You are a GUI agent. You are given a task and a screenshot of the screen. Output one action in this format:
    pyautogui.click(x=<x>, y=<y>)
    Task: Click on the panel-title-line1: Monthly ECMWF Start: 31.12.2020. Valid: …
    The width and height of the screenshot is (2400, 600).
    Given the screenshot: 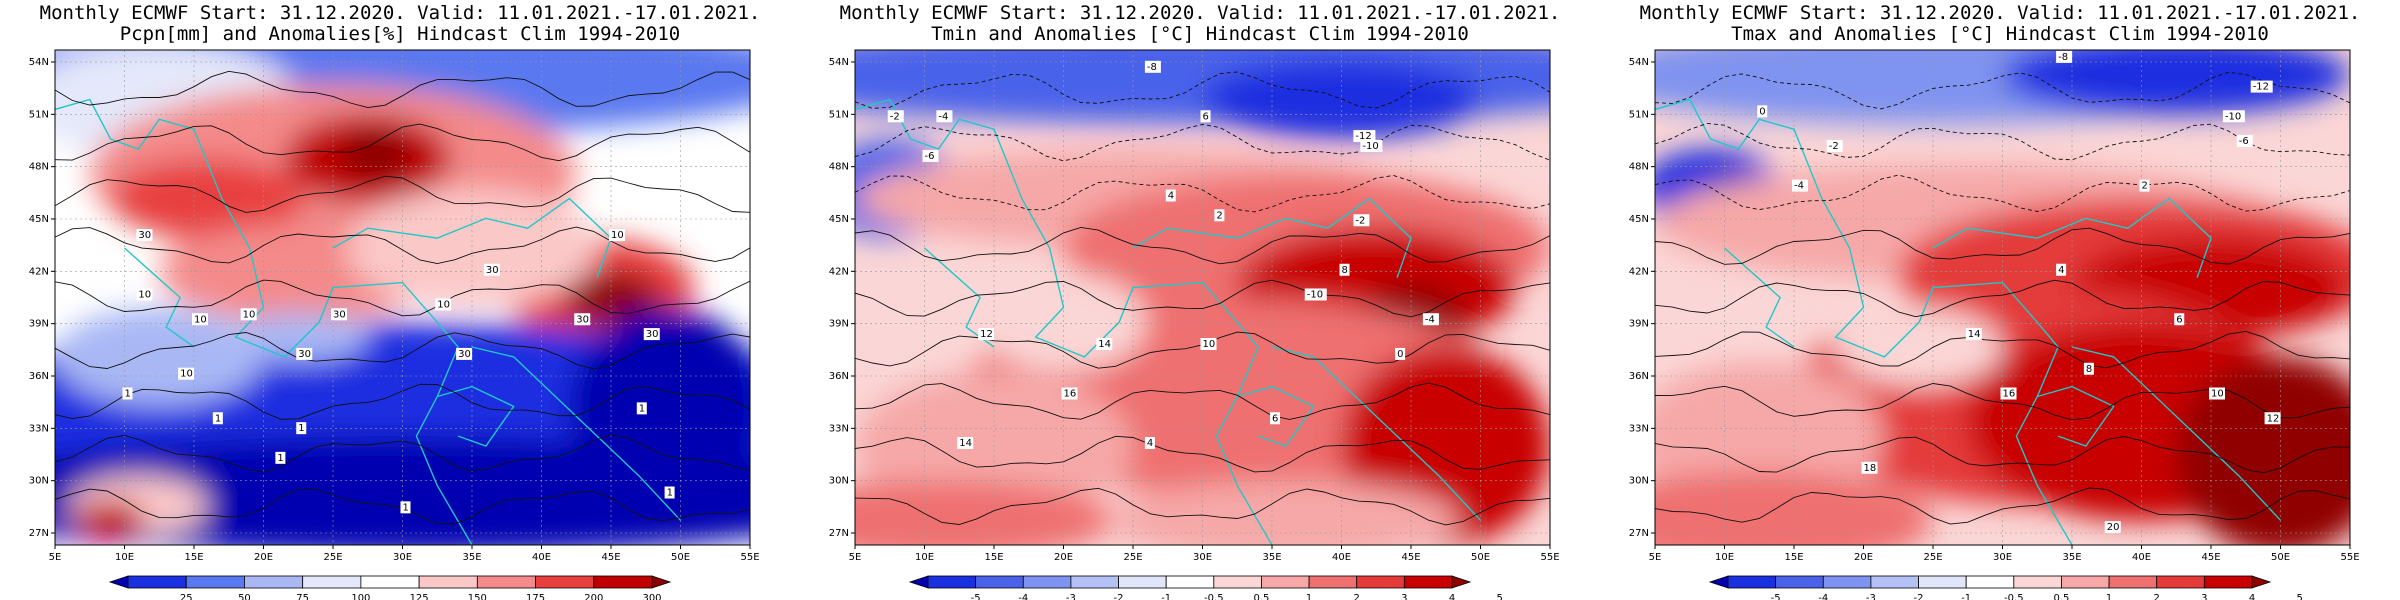 What is the action you would take?
    pyautogui.click(x=400, y=13)
    